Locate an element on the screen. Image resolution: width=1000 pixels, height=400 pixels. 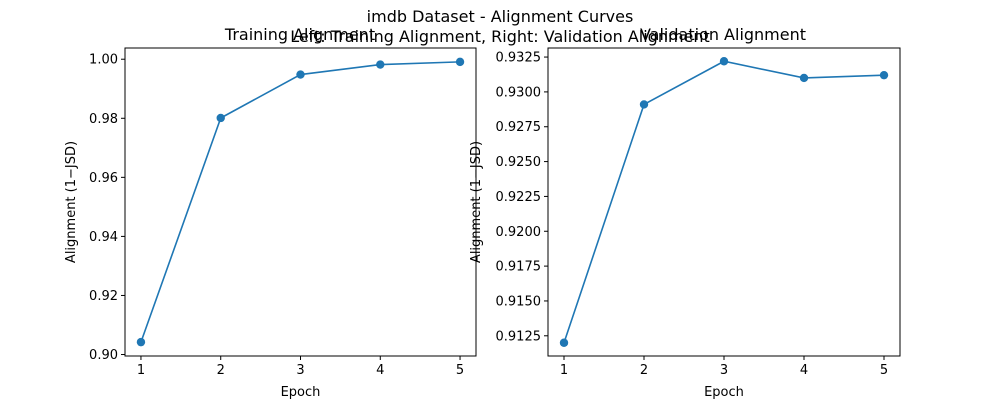
validation-y-tick-label: 0.9175 is located at coordinates (519, 267).